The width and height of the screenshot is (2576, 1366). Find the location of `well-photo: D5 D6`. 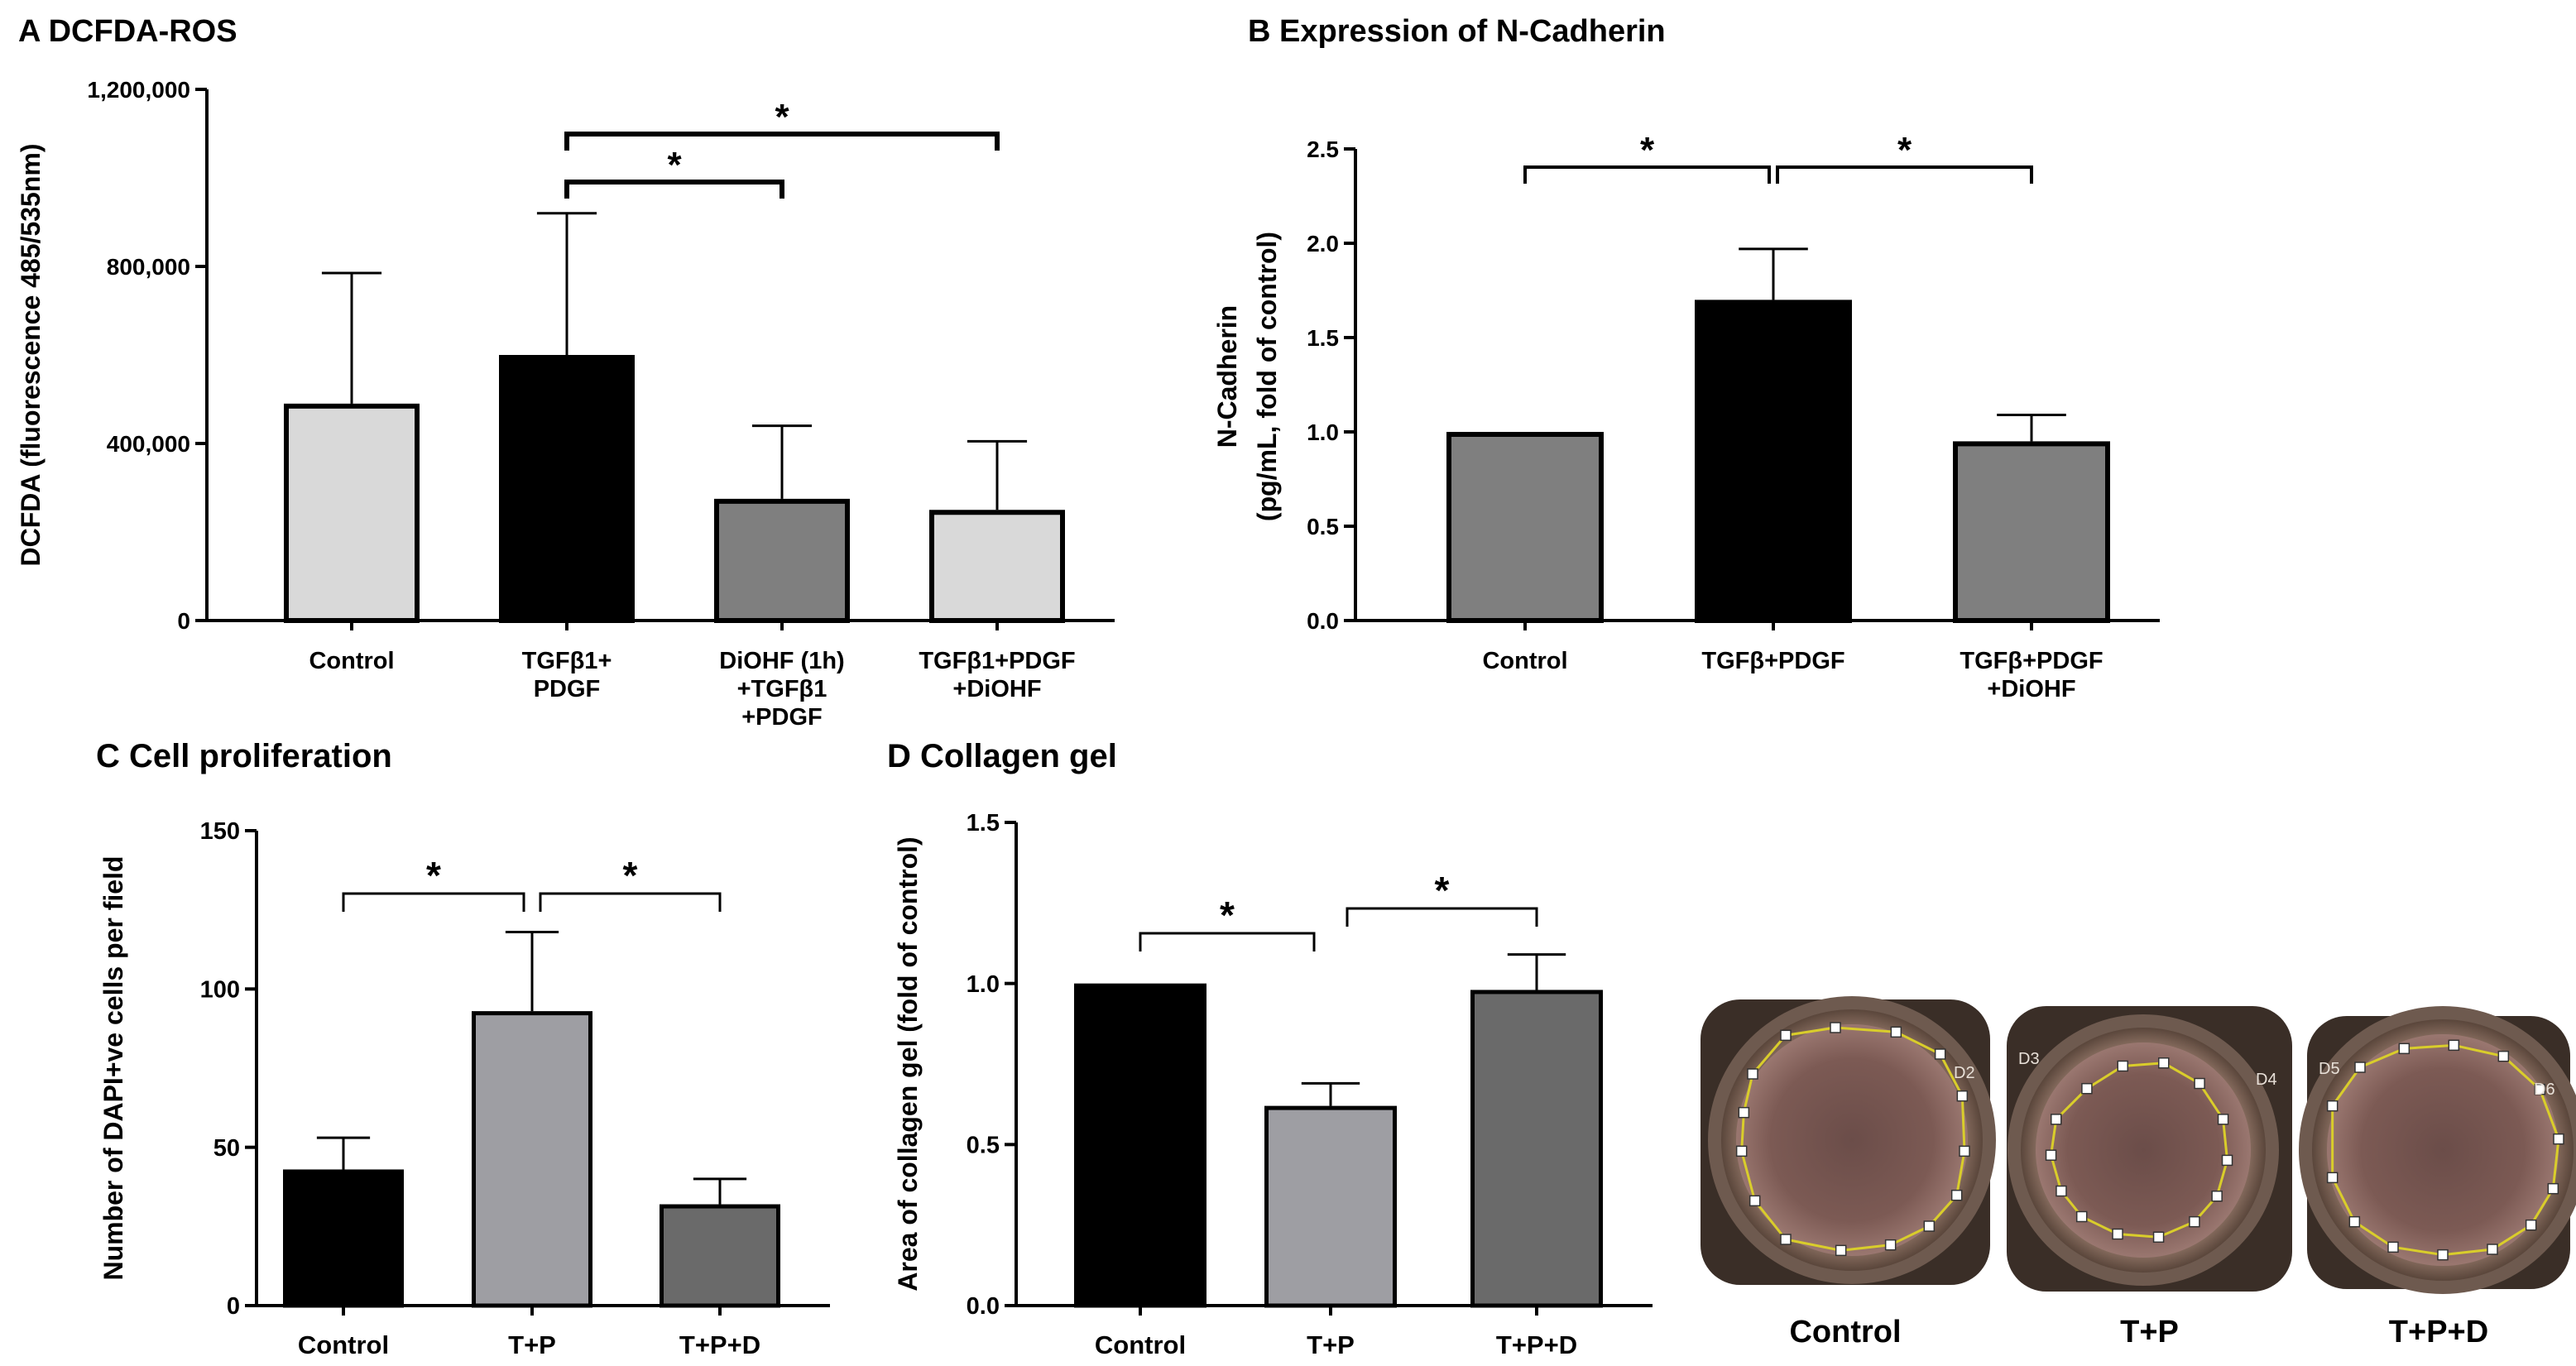

well-photo: D5 D6 is located at coordinates (2437, 1150).